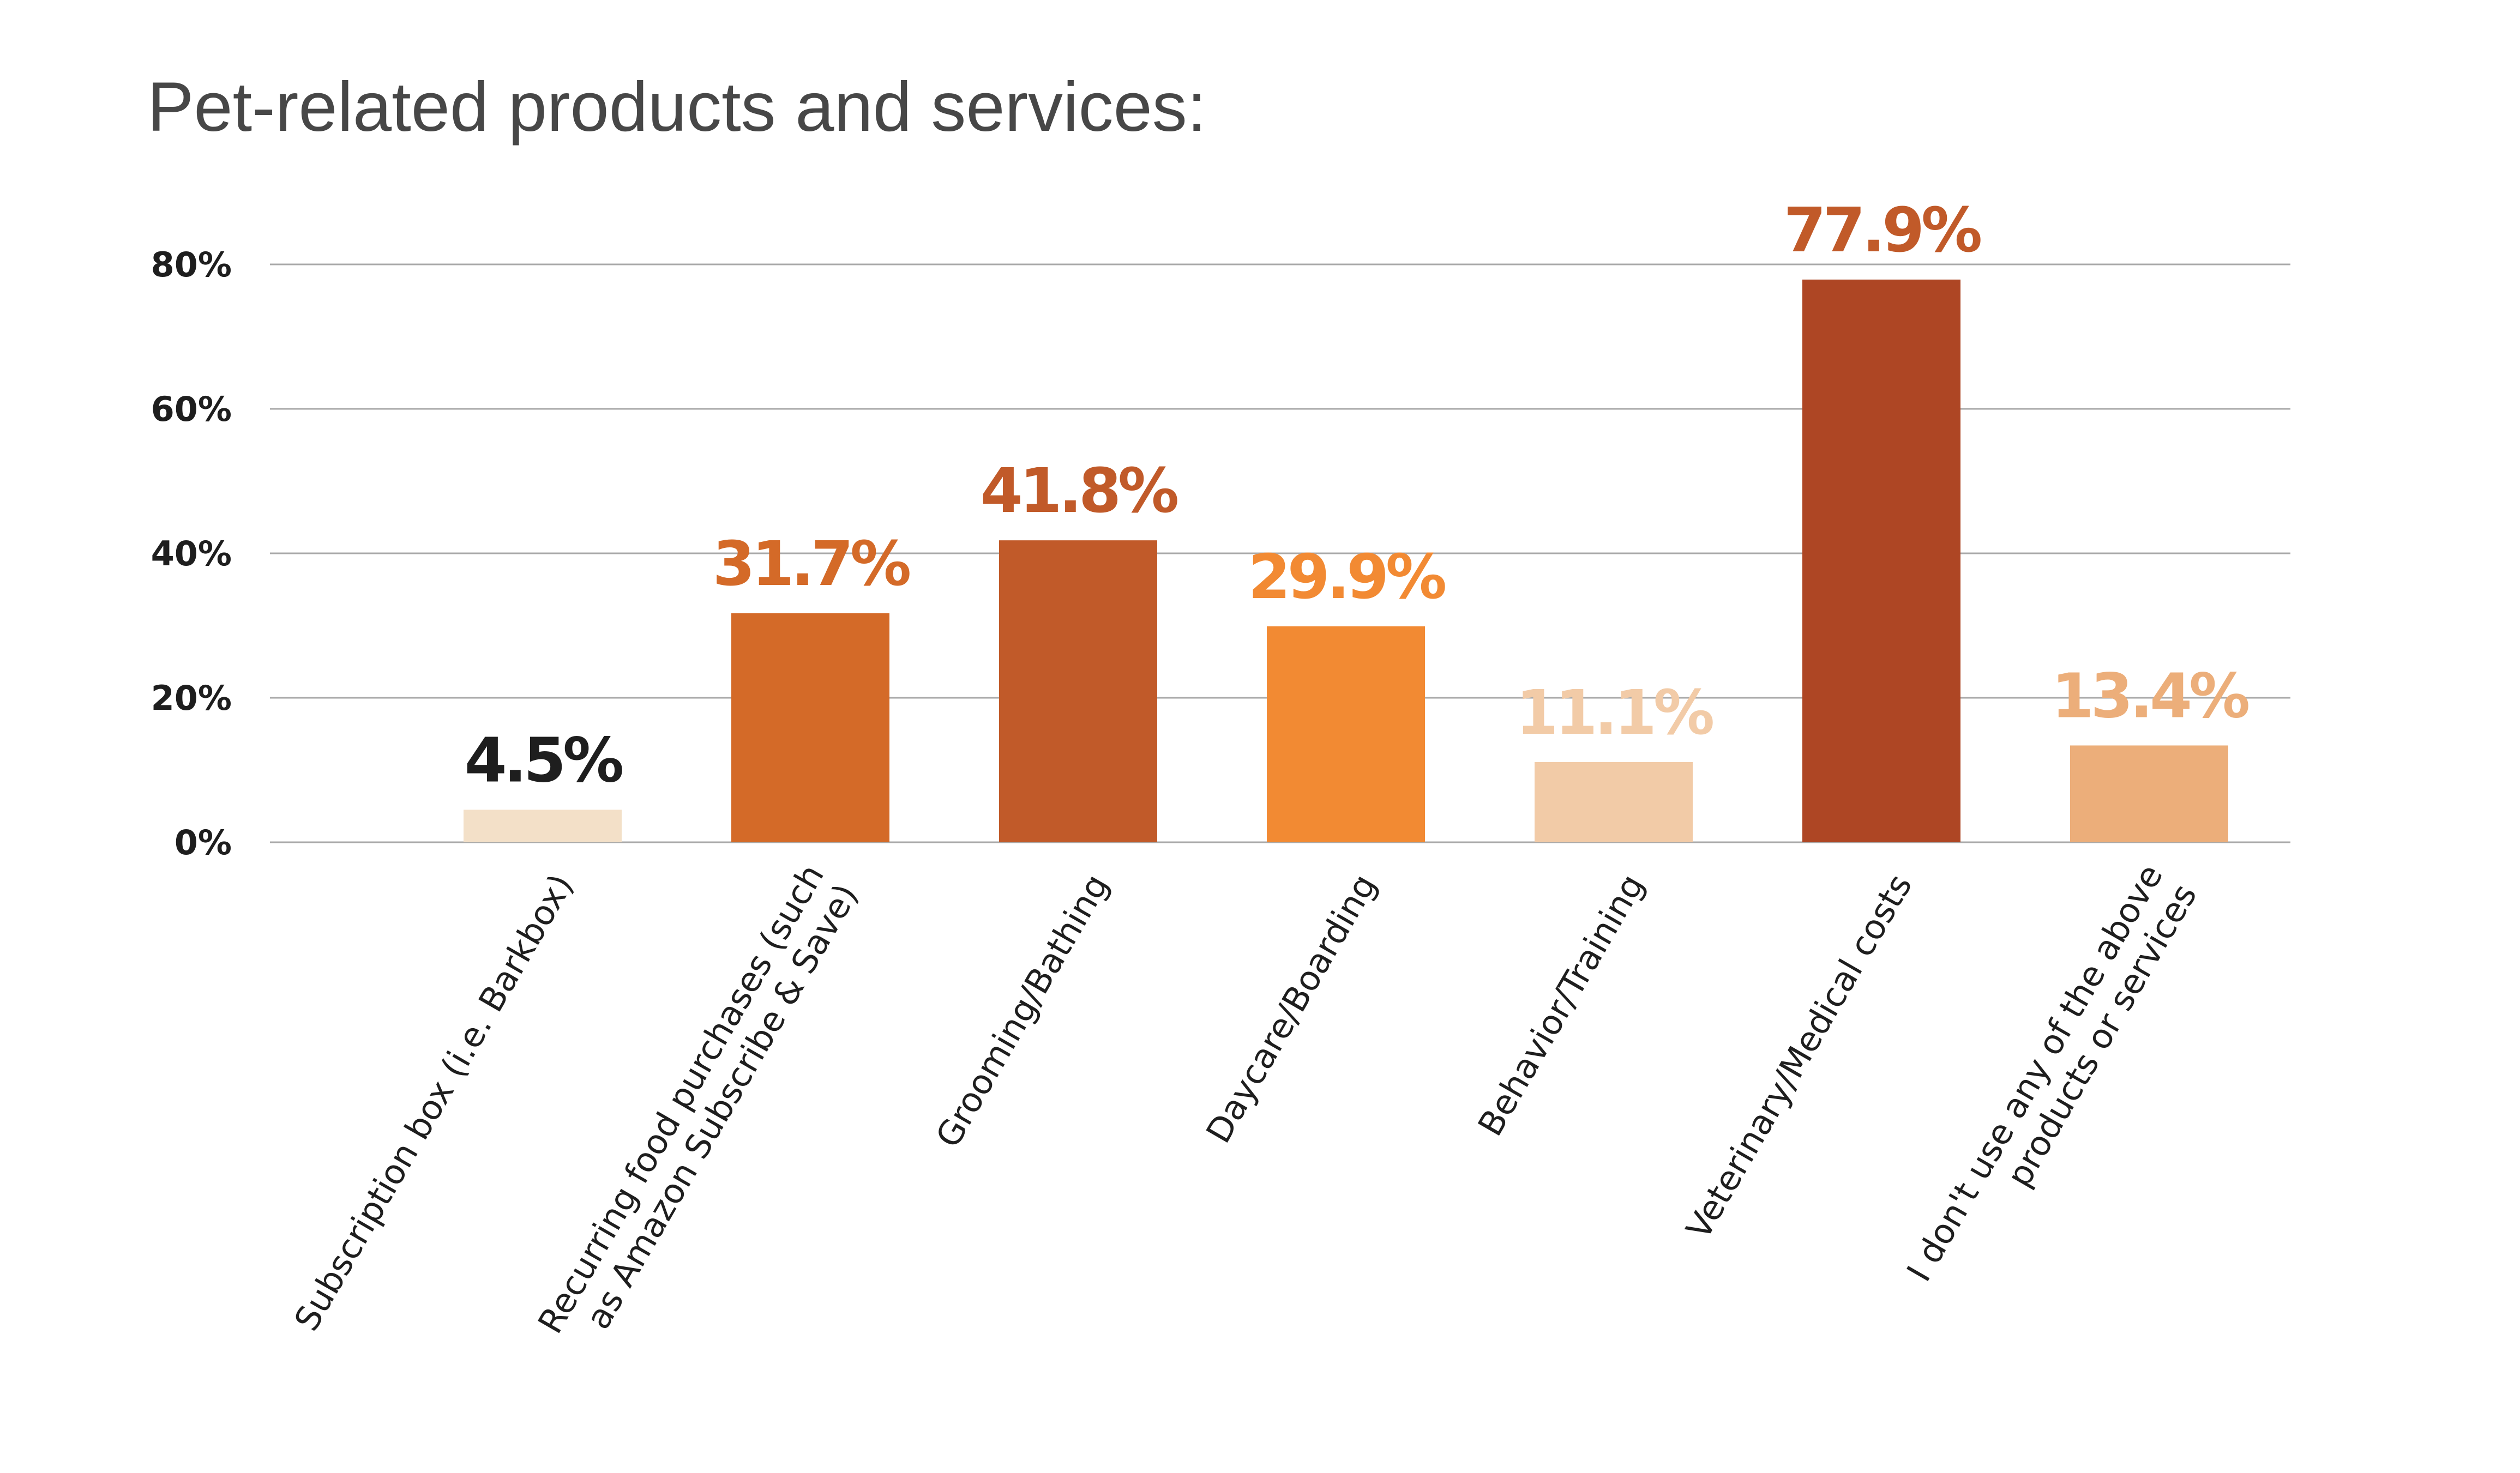 This screenshot has height=1473, width=2520. Describe the element at coordinates (191, 409) in the screenshot. I see `y-tick-label: 60%` at that location.